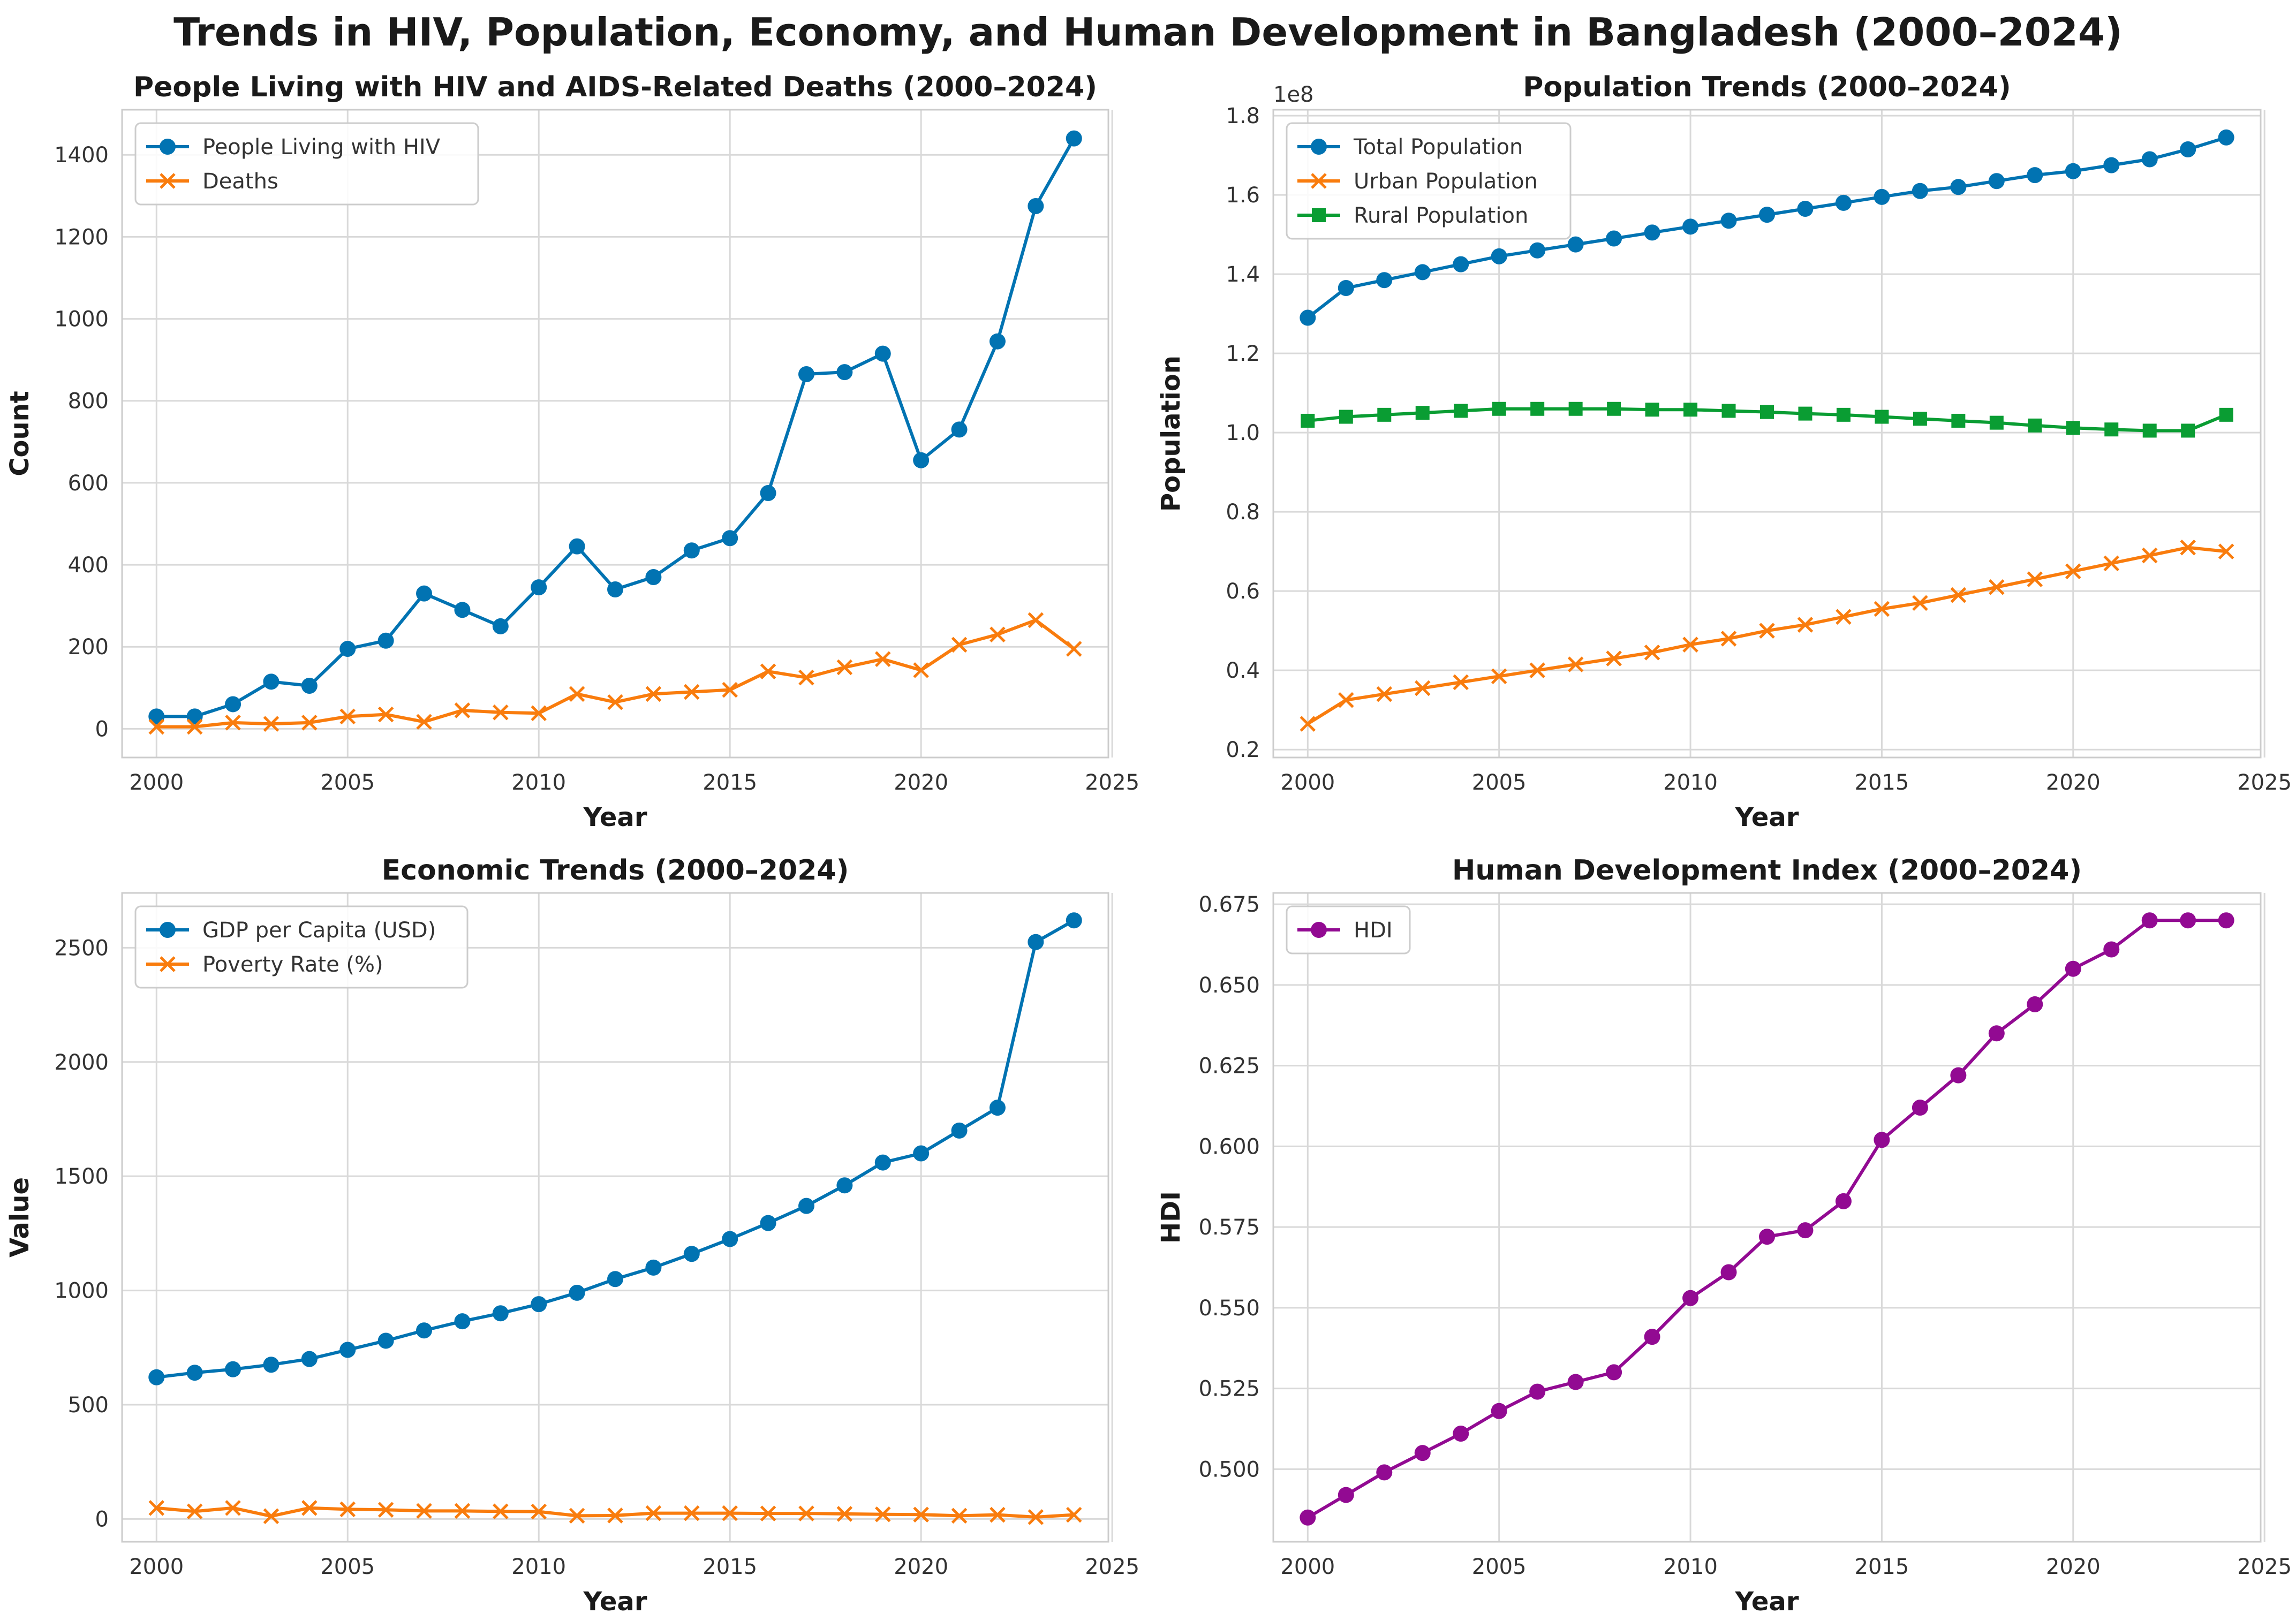  Describe the element at coordinates (81, 1062) in the screenshot. I see `y-tick-label: 2000` at that location.